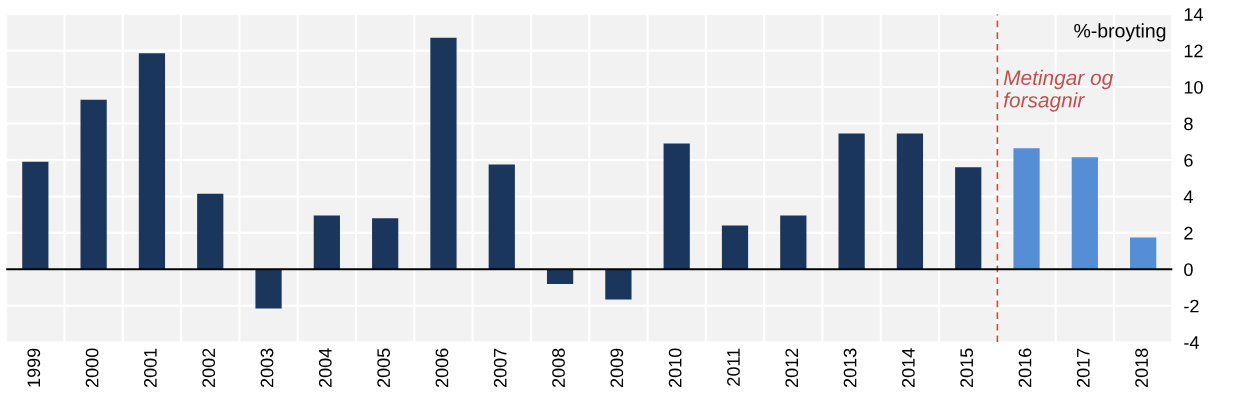 This screenshot has width=1234, height=405. I want to click on x-tick-label: 2006, so click(442, 368).